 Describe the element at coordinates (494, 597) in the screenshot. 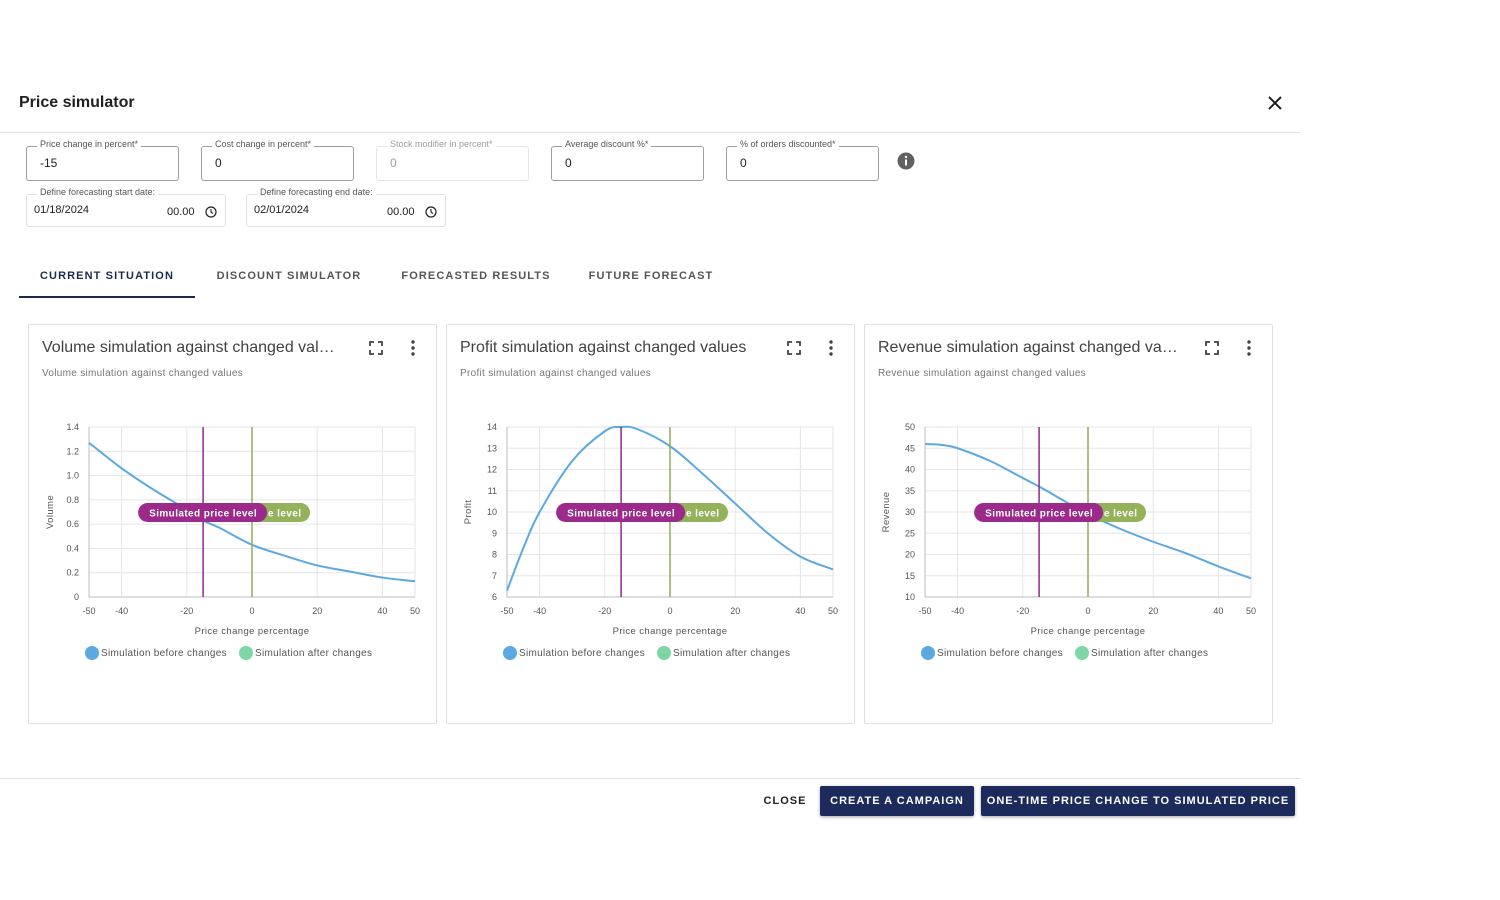

I see `y-tick-label: 6` at that location.